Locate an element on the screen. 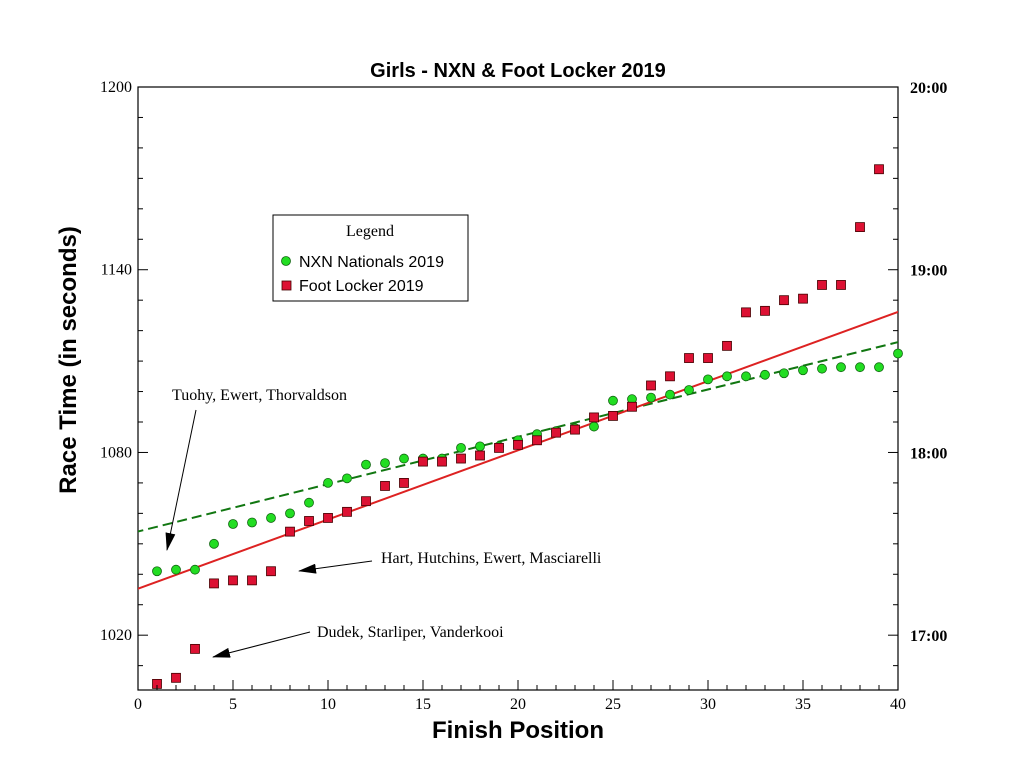  y2-tick-label: 19:00 is located at coordinates (928, 271).